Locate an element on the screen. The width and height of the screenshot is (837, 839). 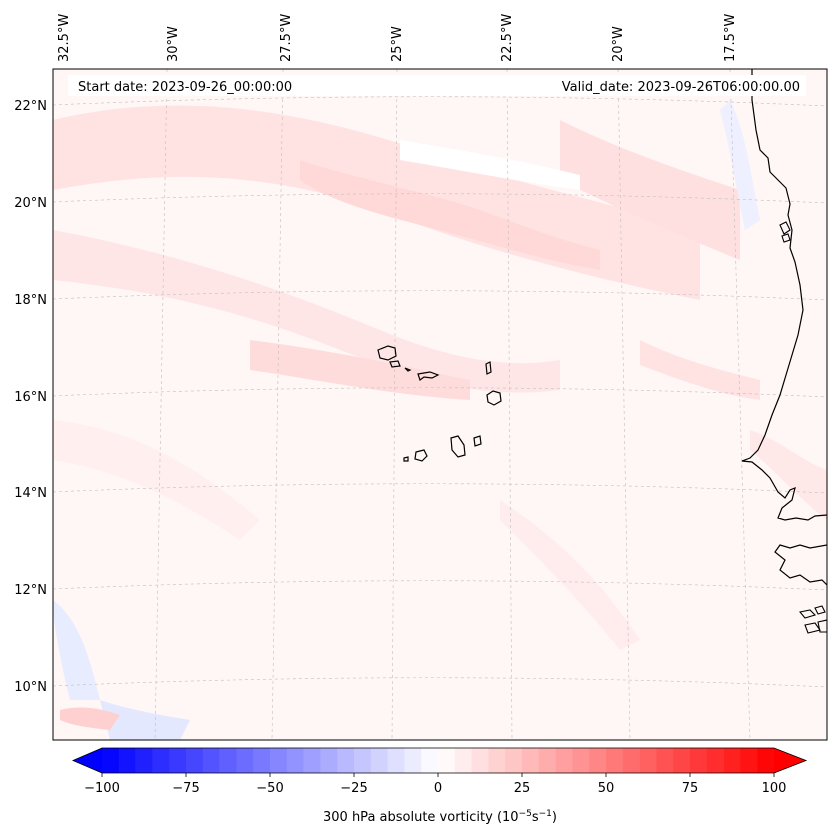
maio is located at coordinates (477, 441).